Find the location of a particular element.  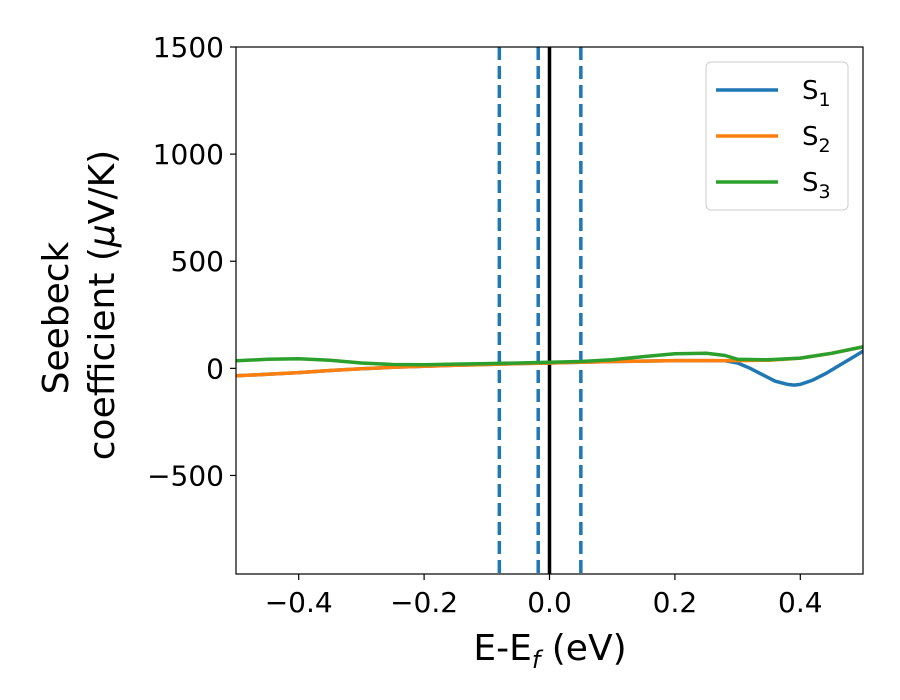

x-tick-label: −0.4 is located at coordinates (299, 602).